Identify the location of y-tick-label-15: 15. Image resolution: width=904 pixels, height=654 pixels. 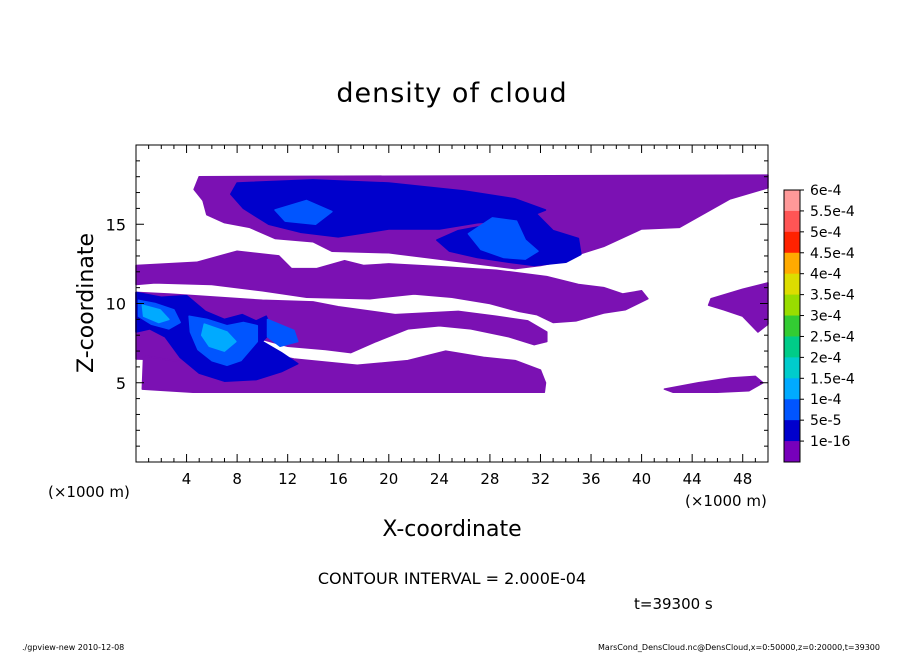
(116, 224).